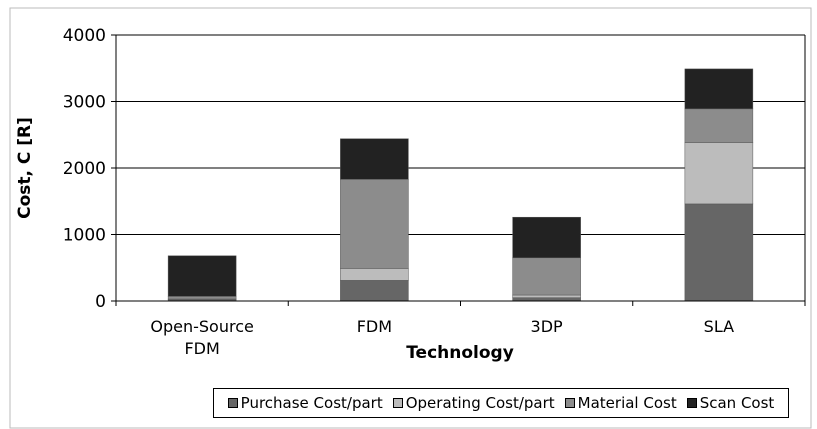 The height and width of the screenshot is (429, 817). I want to click on legend-item: Material Cost, so click(620, 403).